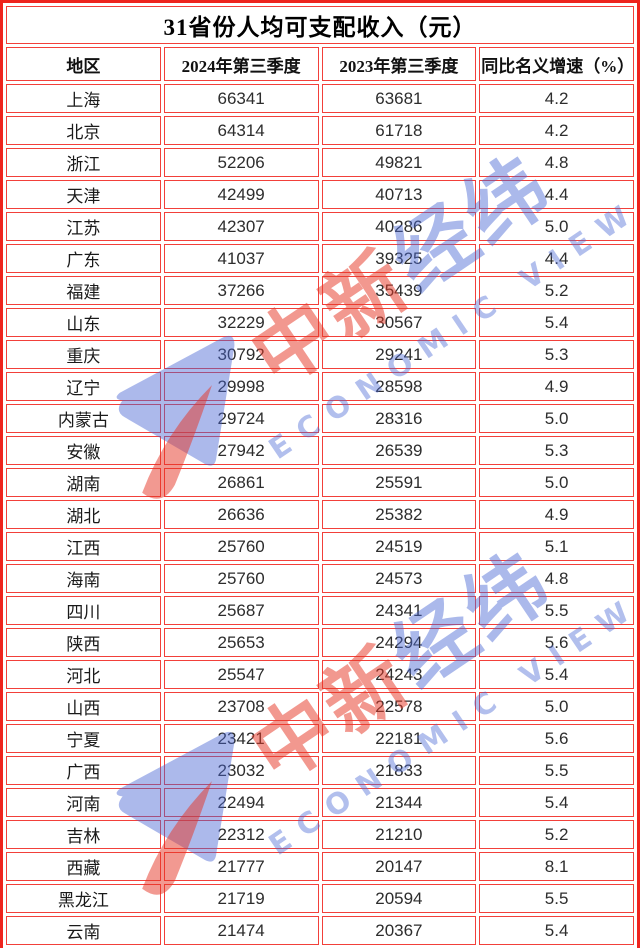  Describe the element at coordinates (320, 194) in the screenshot. I see `table-row: 天津 42499 40713 4.4` at that location.